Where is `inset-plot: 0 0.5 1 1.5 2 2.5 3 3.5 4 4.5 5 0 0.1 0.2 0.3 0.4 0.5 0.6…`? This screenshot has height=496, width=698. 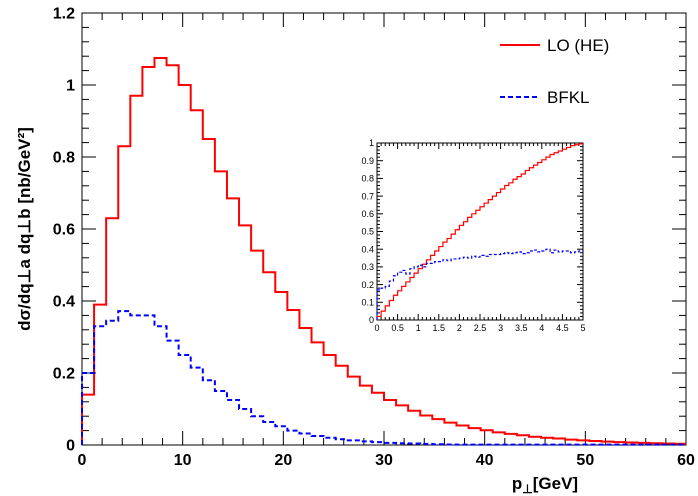
inset-plot: 0 0.5 1 1.5 2 2.5 3 3.5 4 4.5 5 0 0.1 0.2 0.3 0.4 0.5 0.6… is located at coordinates (473, 235).